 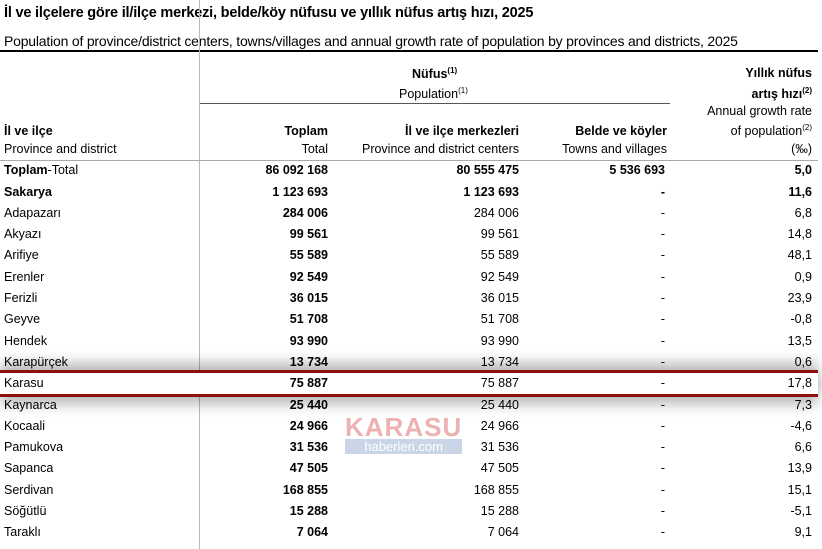 What do you see at coordinates (803, 532) in the screenshot?
I see `cell-rate: 9,1` at bounding box center [803, 532].